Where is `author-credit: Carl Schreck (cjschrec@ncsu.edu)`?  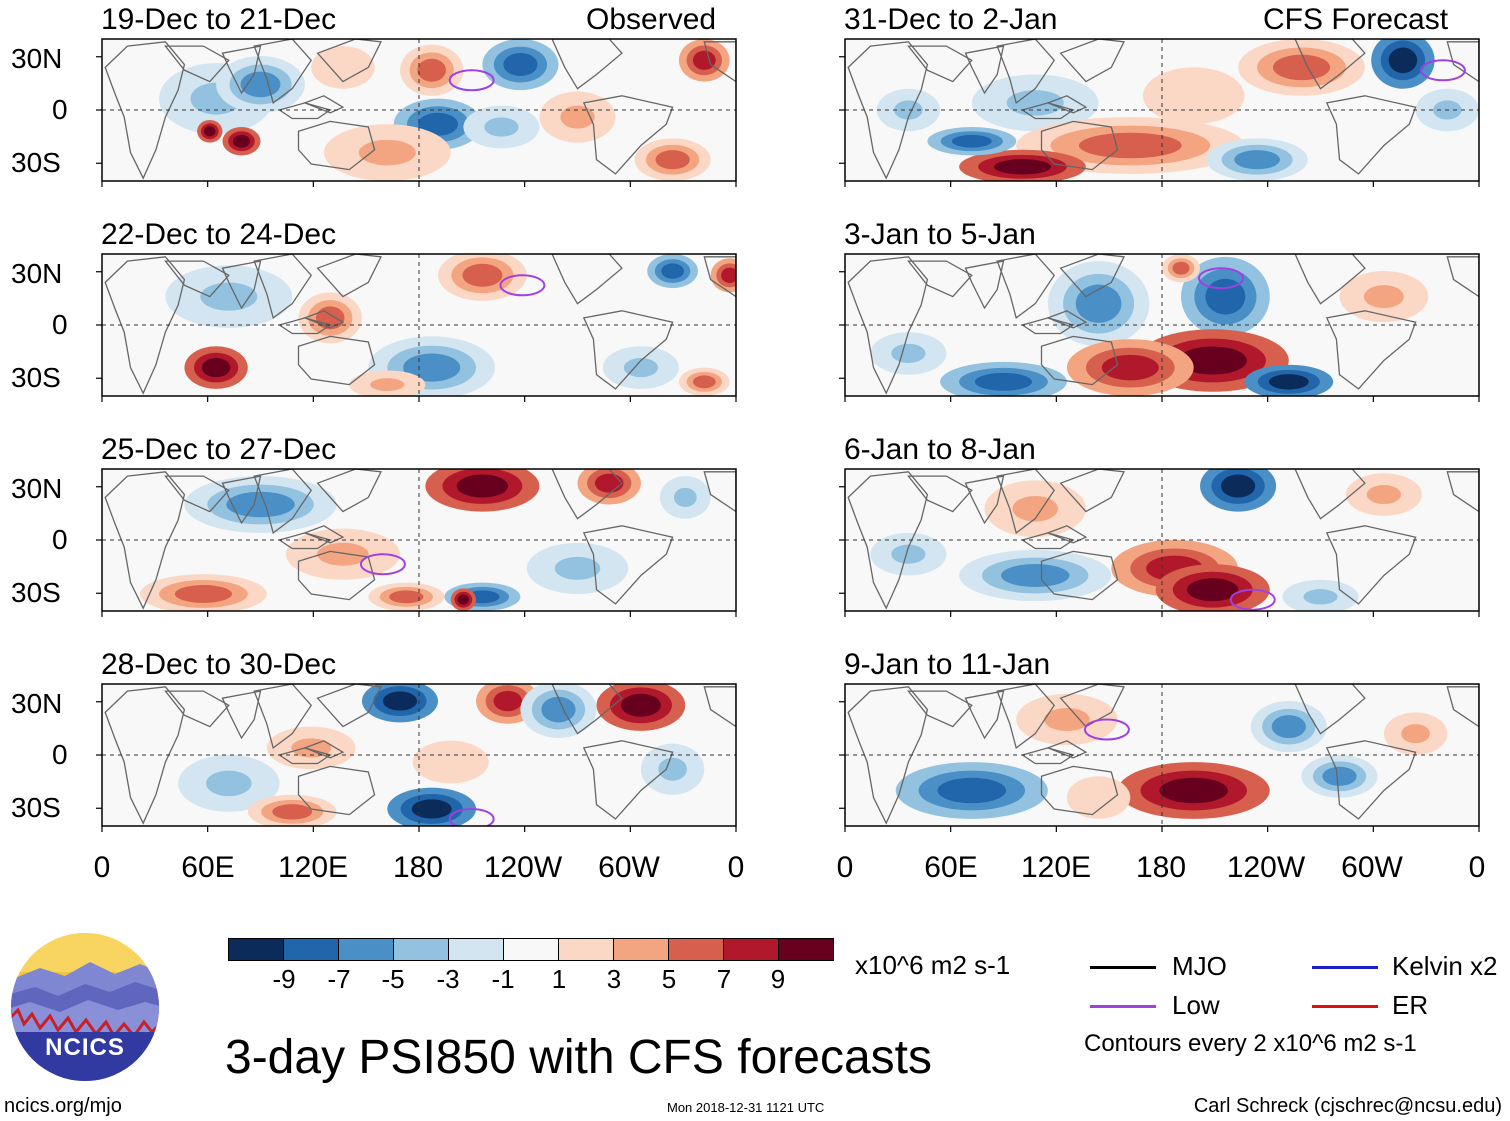
author-credit: Carl Schreck (cjschrec@ncsu.edu) is located at coordinates (1347, 1106).